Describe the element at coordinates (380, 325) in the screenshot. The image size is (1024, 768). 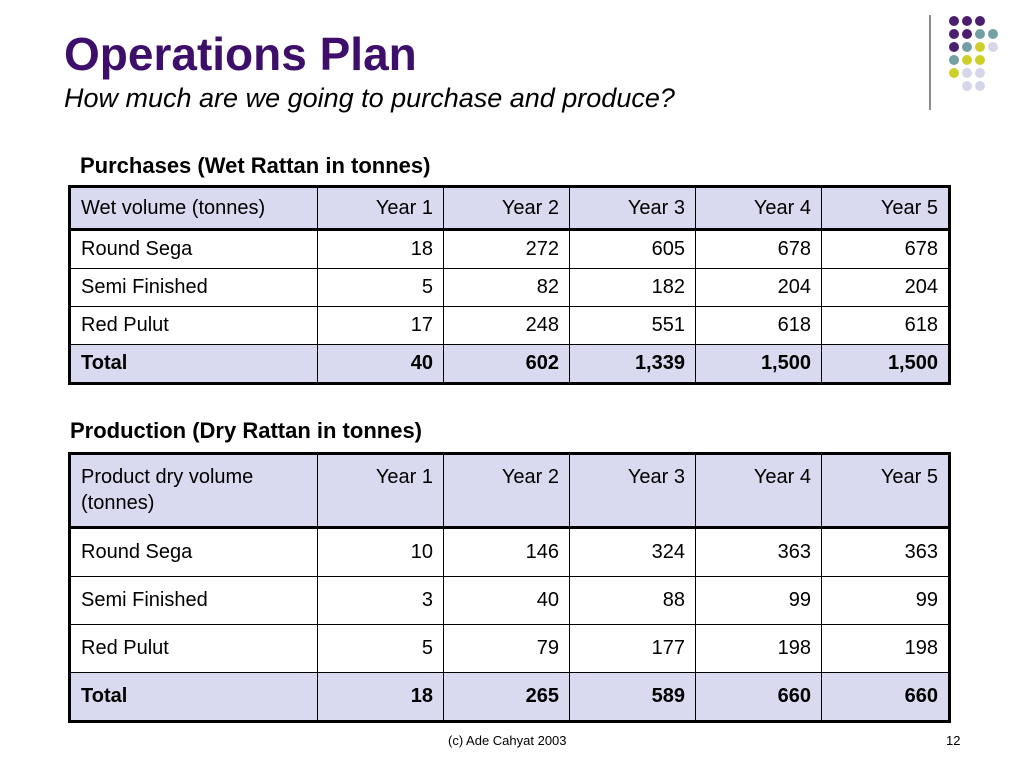
I see `table-cell: 17` at that location.